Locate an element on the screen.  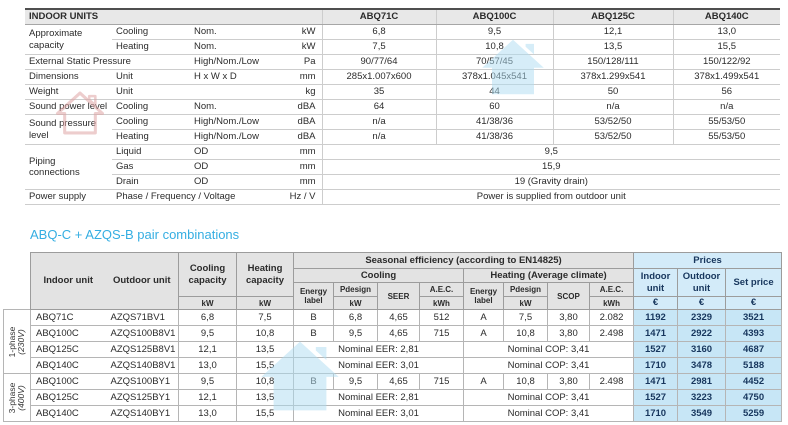
header-row: kW kW kW kWh kW kWh € € € is located at coordinates (393, 303).